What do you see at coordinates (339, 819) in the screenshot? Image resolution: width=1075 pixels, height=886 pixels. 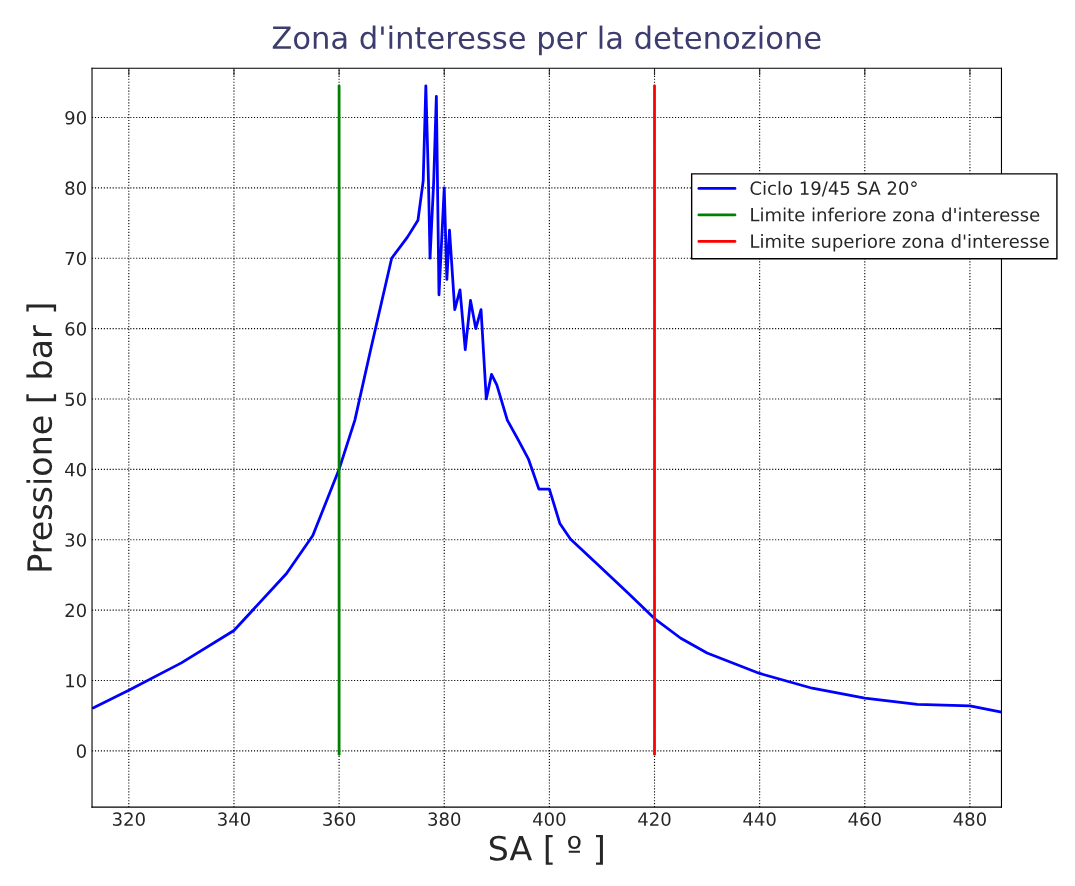 I see `x-tick-label: 360` at bounding box center [339, 819].